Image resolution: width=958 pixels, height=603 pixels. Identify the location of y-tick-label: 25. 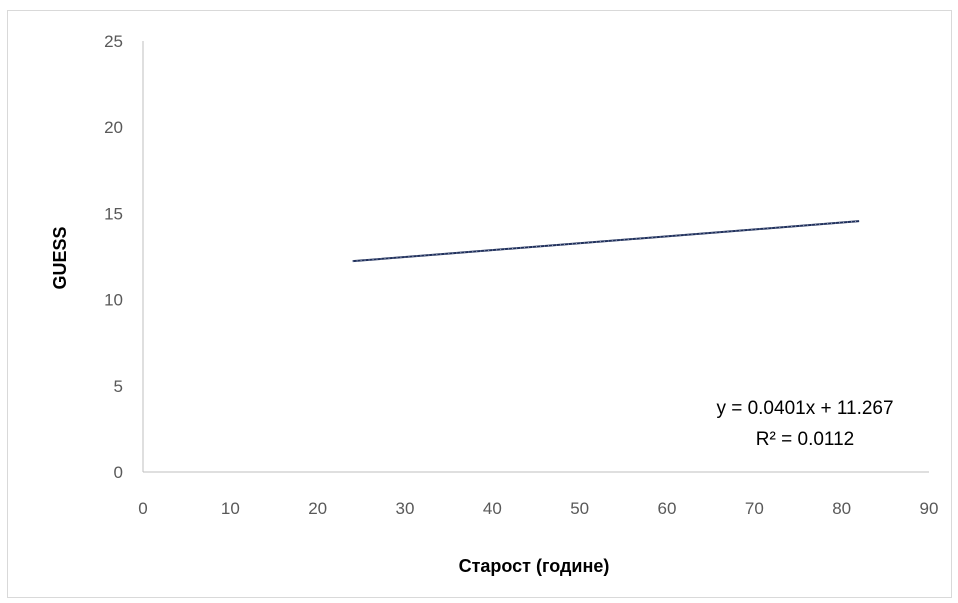
(113, 41).